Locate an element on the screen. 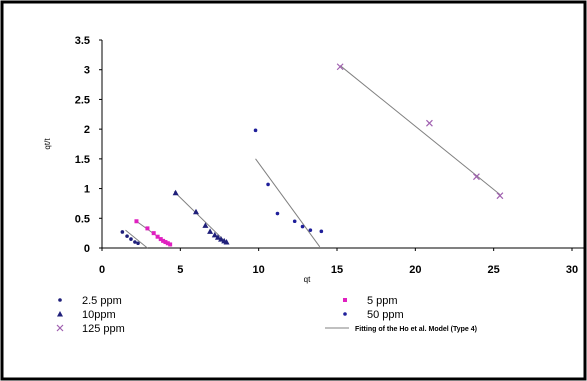 This screenshot has height=381, width=587. legend-item: 2.5 ppm is located at coordinates (90, 301).